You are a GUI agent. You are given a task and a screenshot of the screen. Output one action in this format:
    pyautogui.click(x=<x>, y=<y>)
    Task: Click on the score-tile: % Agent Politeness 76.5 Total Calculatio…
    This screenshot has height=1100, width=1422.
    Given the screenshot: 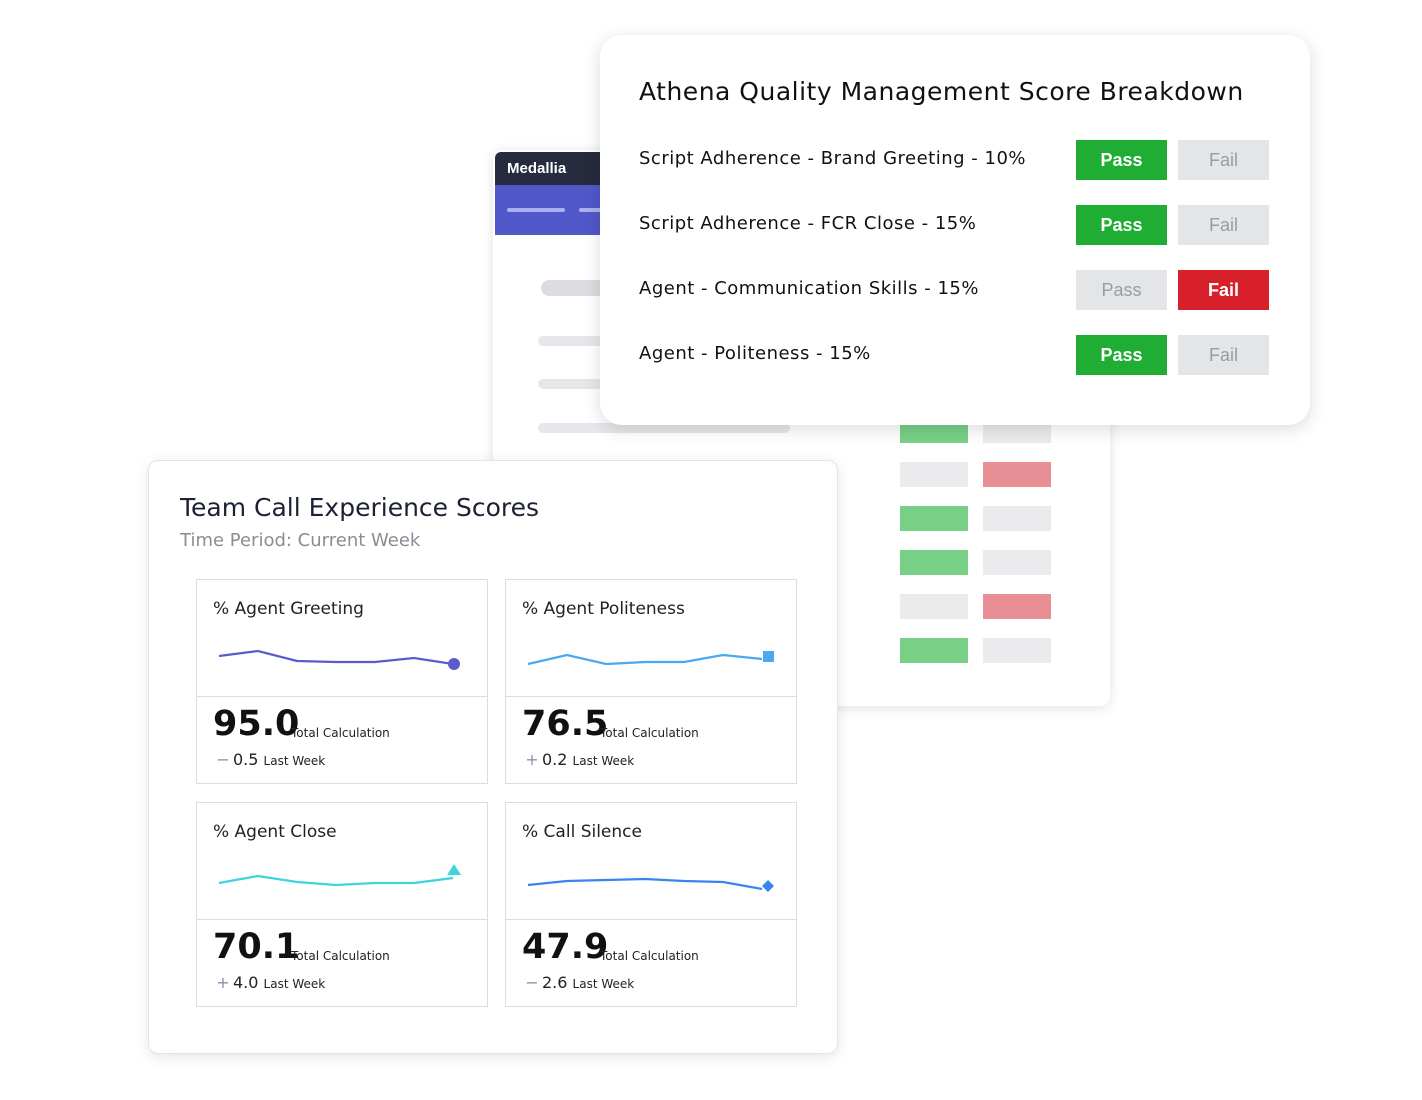 What is the action you would take?
    pyautogui.click(x=651, y=681)
    